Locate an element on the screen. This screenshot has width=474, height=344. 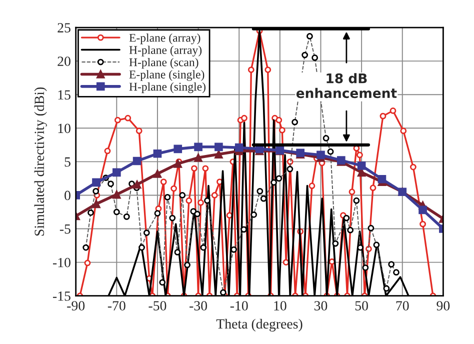
legend-label: H-plane (single) is located at coordinates (167, 88).